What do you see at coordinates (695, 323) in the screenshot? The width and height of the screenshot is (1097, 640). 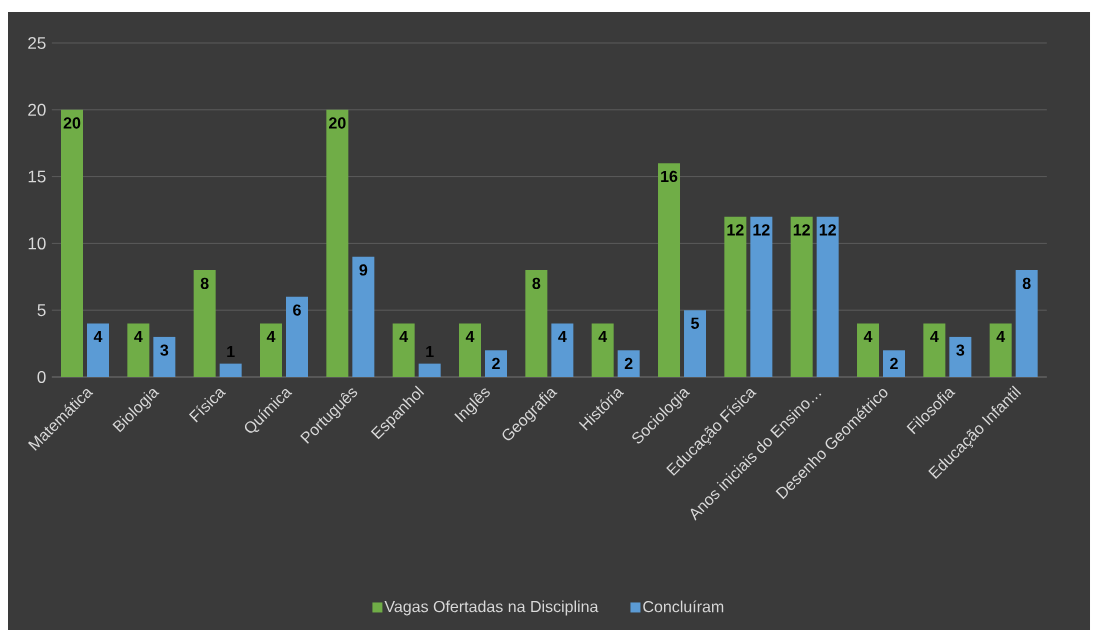 I see `data-label: 5` at bounding box center [695, 323].